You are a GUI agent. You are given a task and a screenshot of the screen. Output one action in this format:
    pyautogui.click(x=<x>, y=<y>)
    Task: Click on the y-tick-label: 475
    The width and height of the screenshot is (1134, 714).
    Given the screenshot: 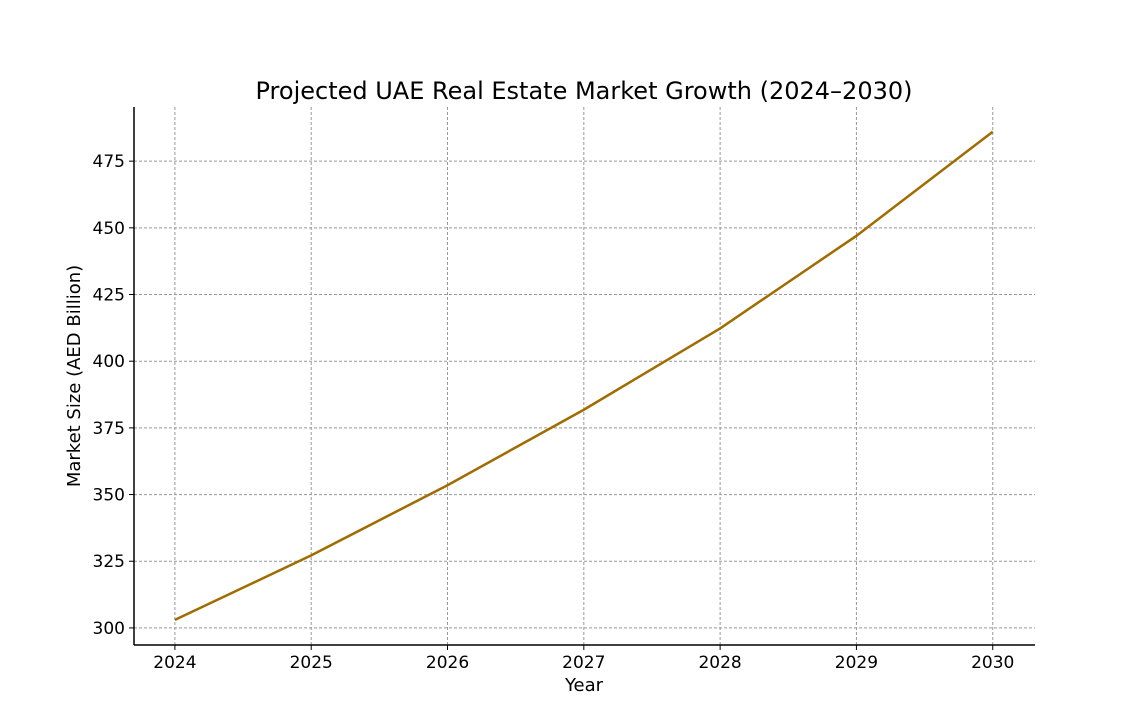 What is the action you would take?
    pyautogui.click(x=109, y=162)
    